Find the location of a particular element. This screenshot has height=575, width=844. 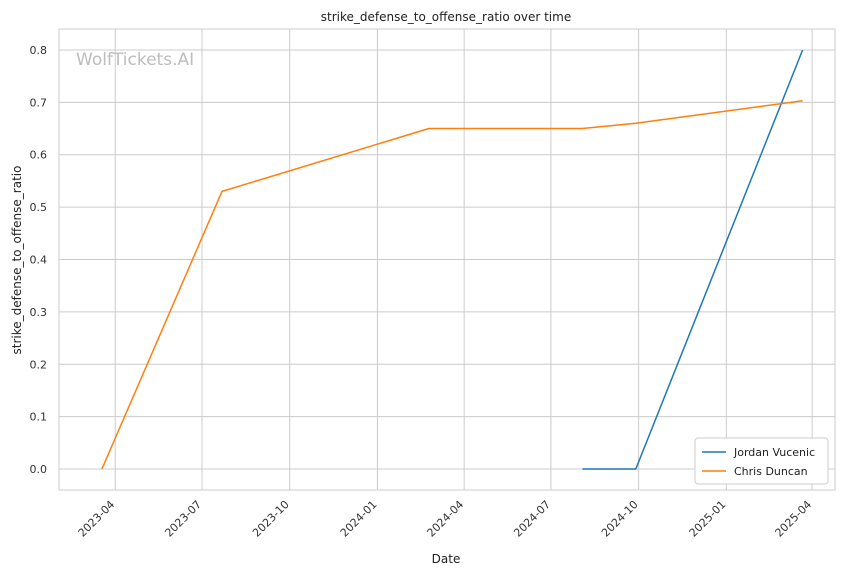

legend: Jordan Vucenic Chris Duncan is located at coordinates (761, 461).